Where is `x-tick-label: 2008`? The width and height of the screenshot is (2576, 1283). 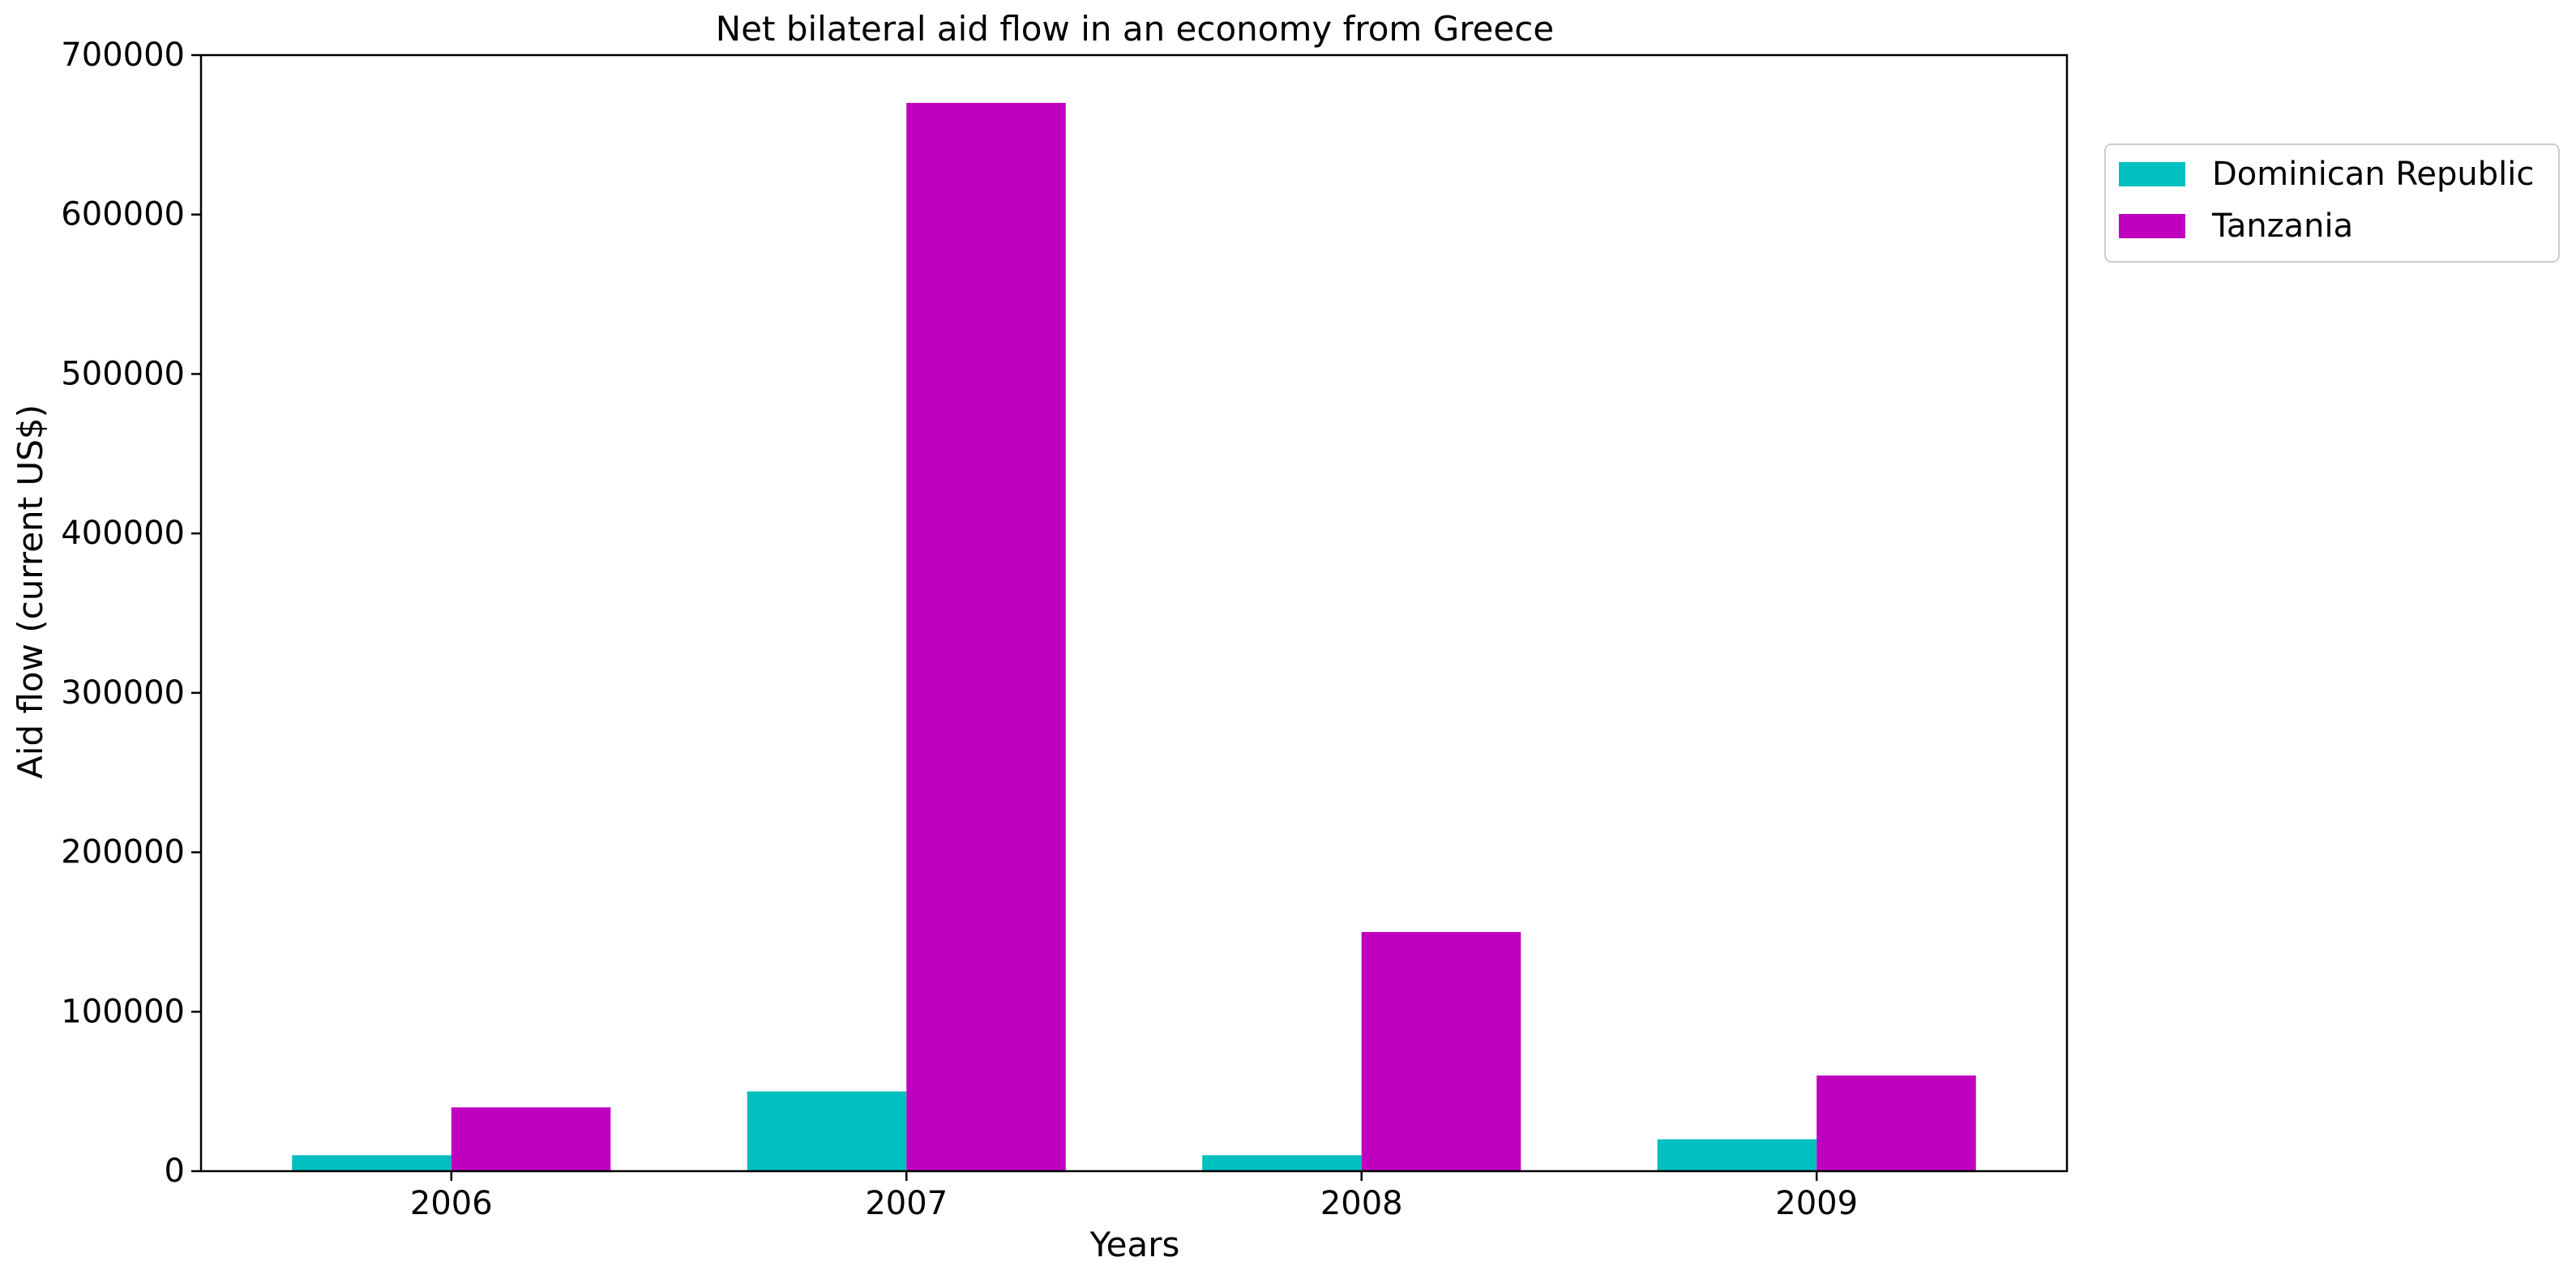
x-tick-label: 2008 is located at coordinates (1361, 1203).